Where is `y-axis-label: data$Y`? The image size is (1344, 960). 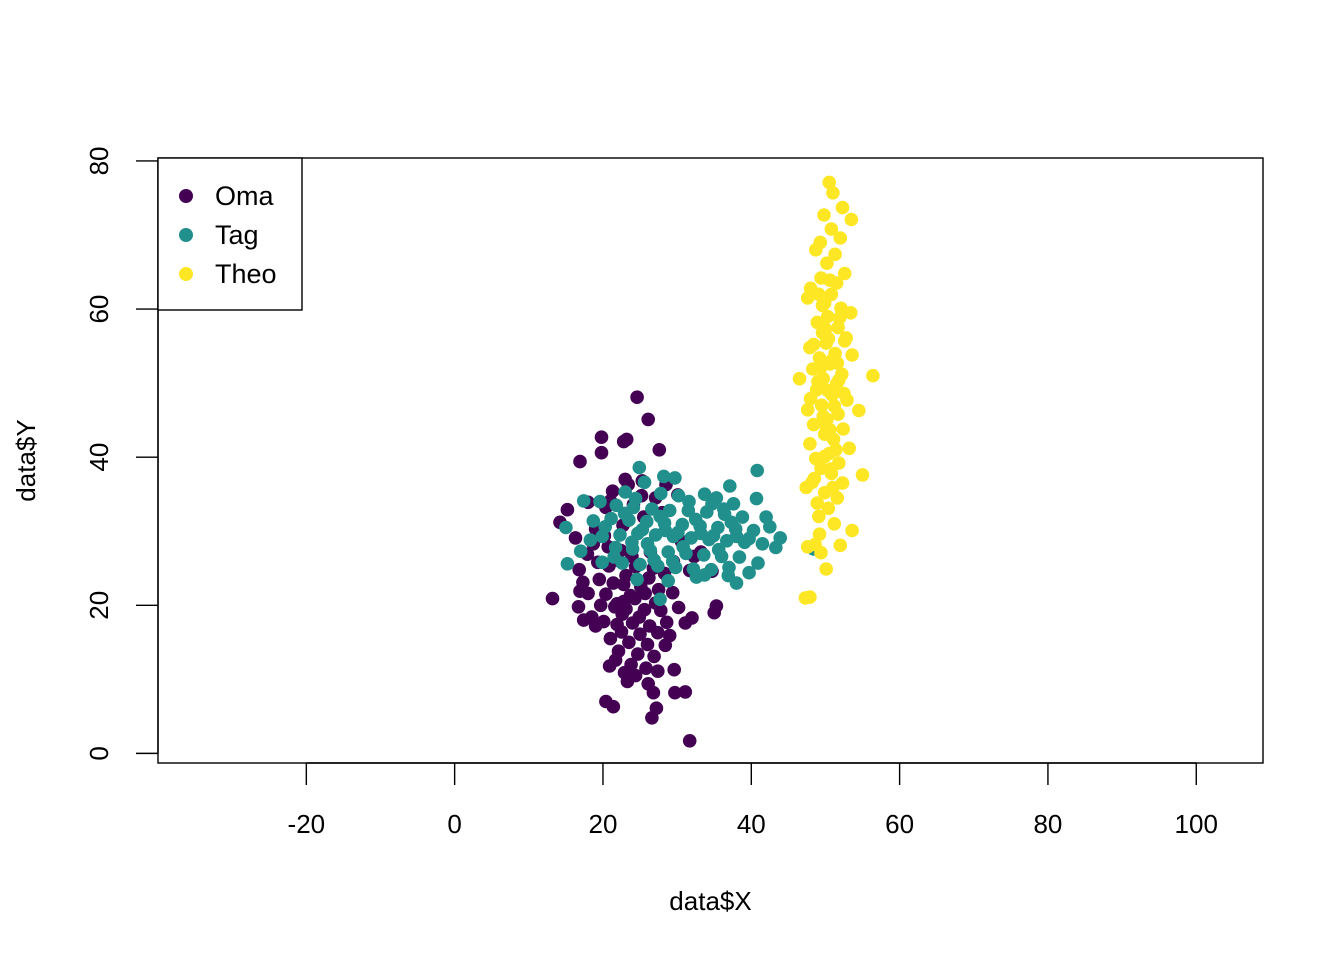
y-axis-label: data$Y is located at coordinates (26, 460).